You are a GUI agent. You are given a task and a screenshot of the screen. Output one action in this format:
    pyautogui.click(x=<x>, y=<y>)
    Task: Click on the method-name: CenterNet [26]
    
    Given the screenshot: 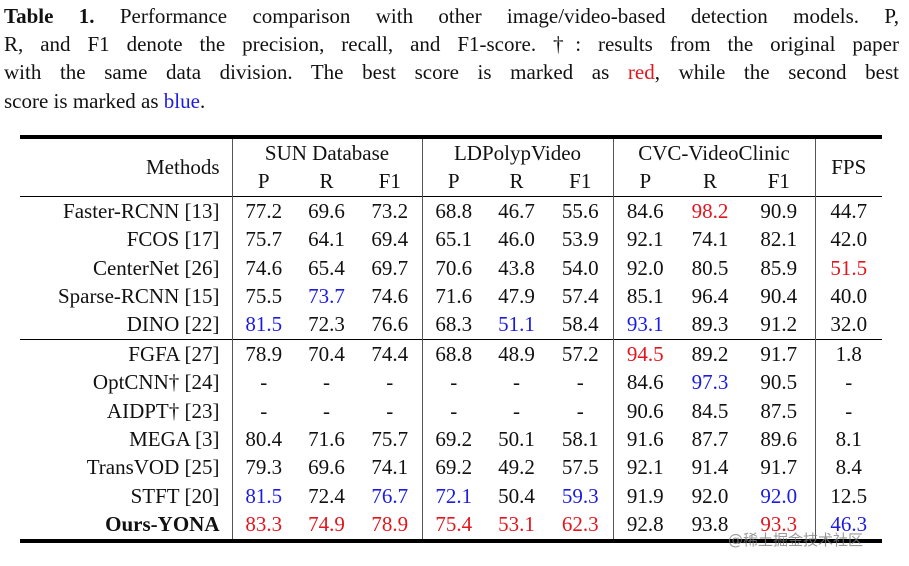 What is the action you would take?
    pyautogui.click(x=156, y=267)
    